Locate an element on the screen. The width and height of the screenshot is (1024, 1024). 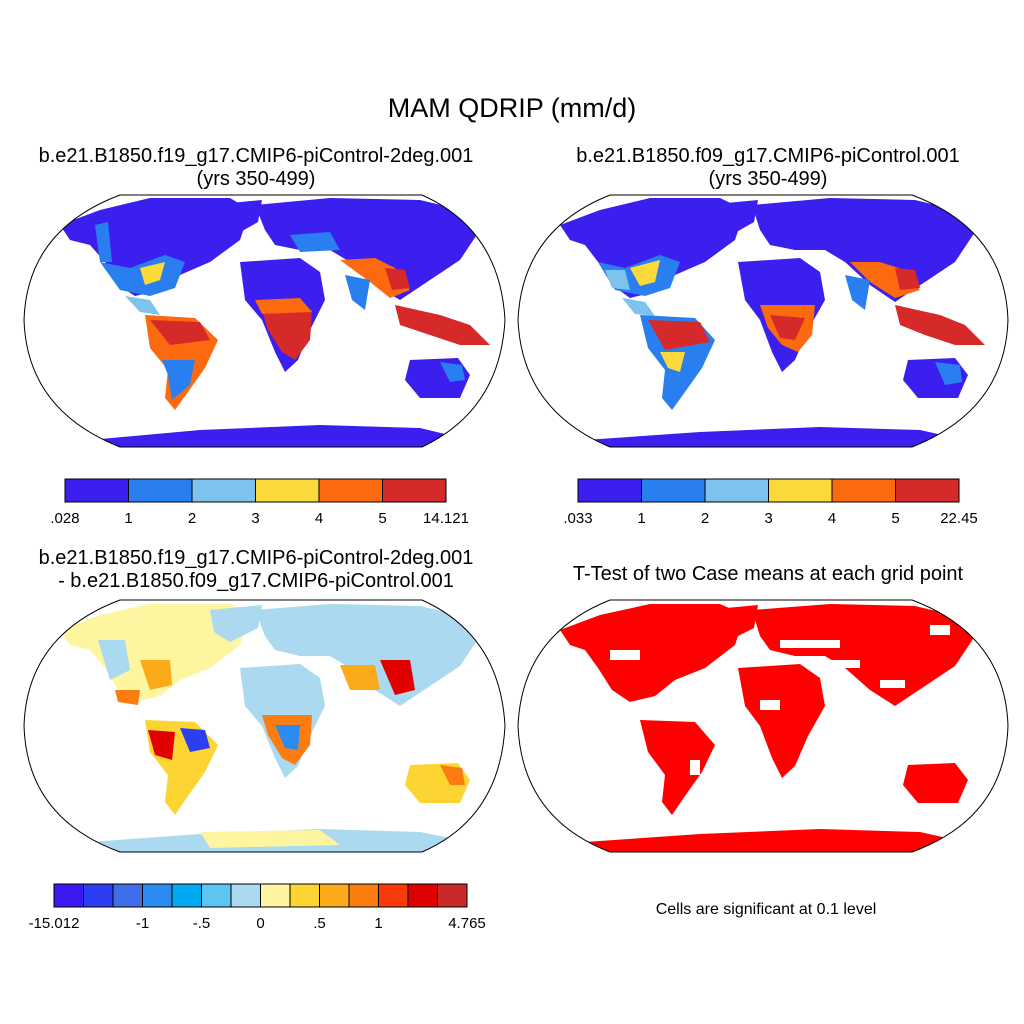
case2-colorbar-label: 3 is located at coordinates (768, 518).